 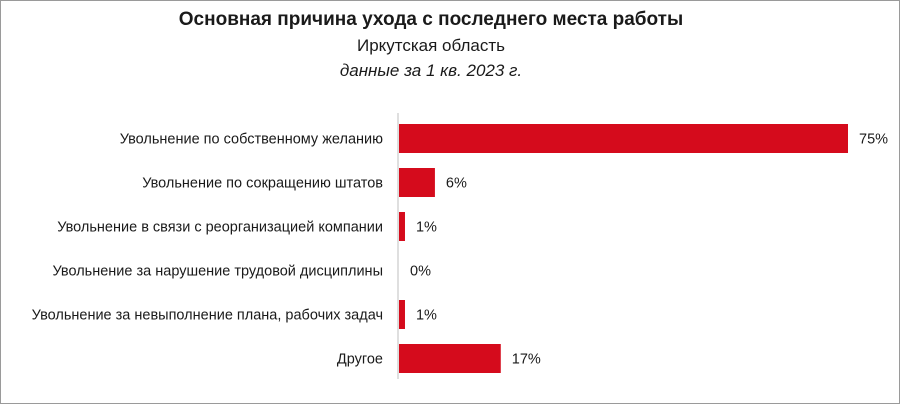 What do you see at coordinates (360, 360) in the screenshot?
I see `category-label: Другое` at bounding box center [360, 360].